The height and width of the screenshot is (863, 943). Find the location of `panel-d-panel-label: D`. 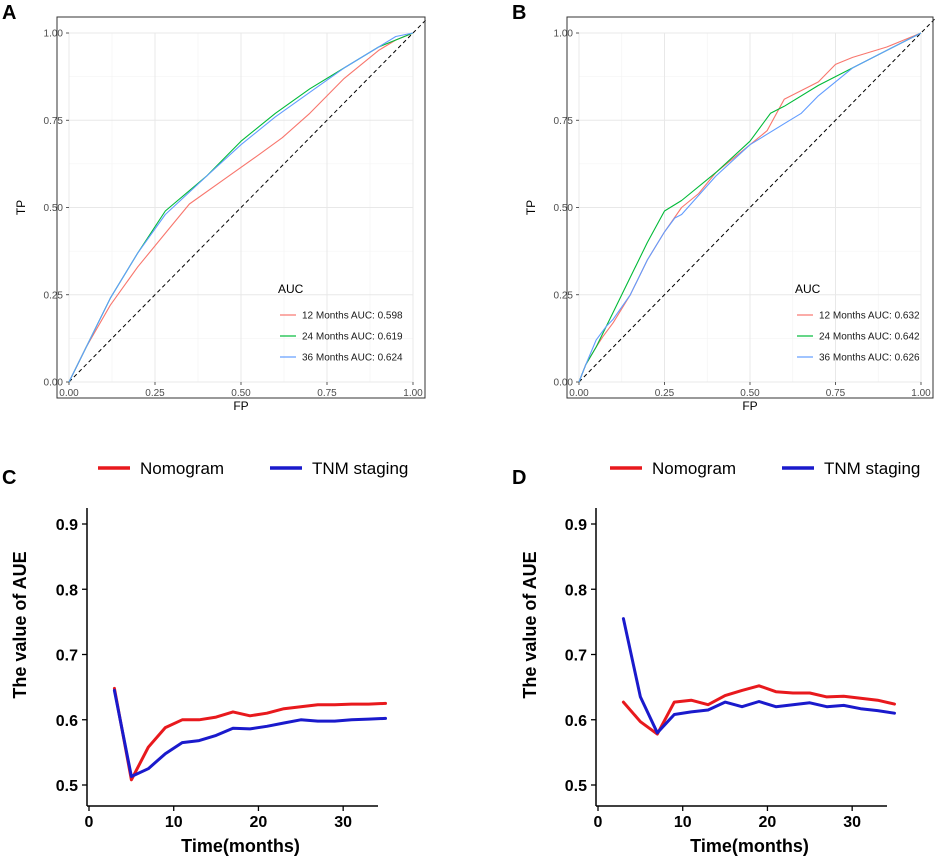

panel-d-panel-label: D is located at coordinates (519, 478).